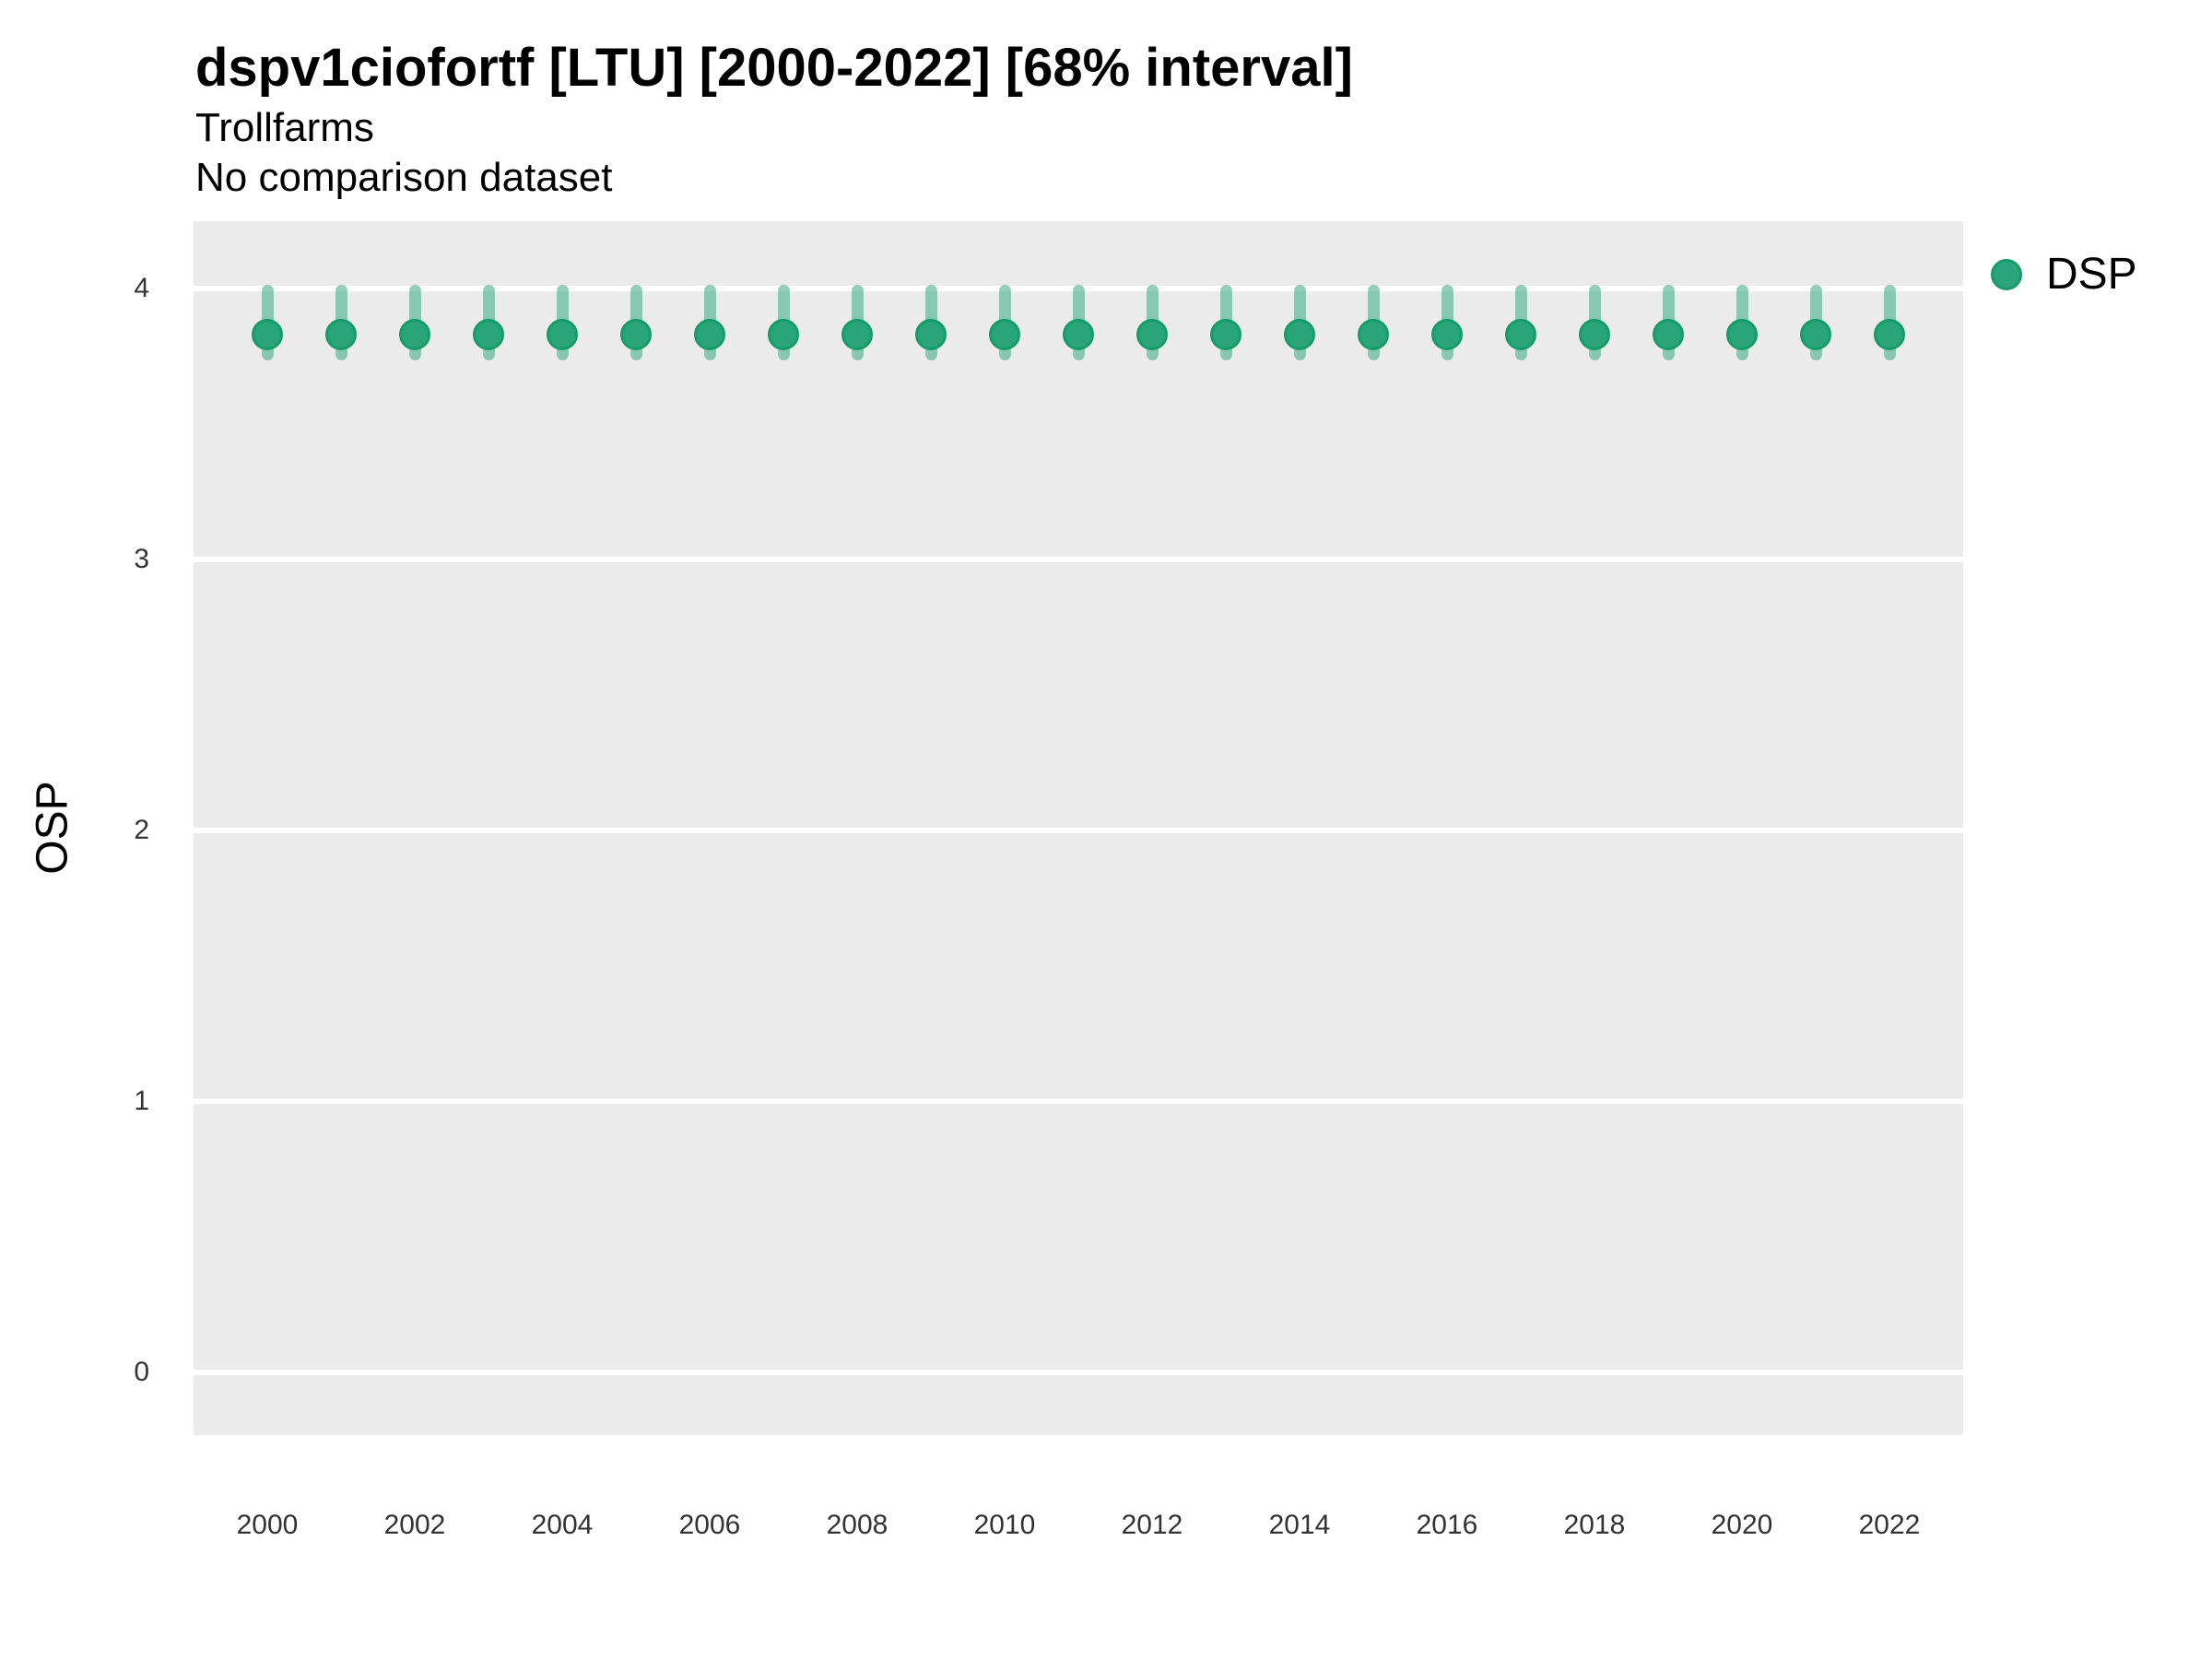  What do you see at coordinates (1889, 1525) in the screenshot?
I see `x-tick-label-2022: 2022` at bounding box center [1889, 1525].